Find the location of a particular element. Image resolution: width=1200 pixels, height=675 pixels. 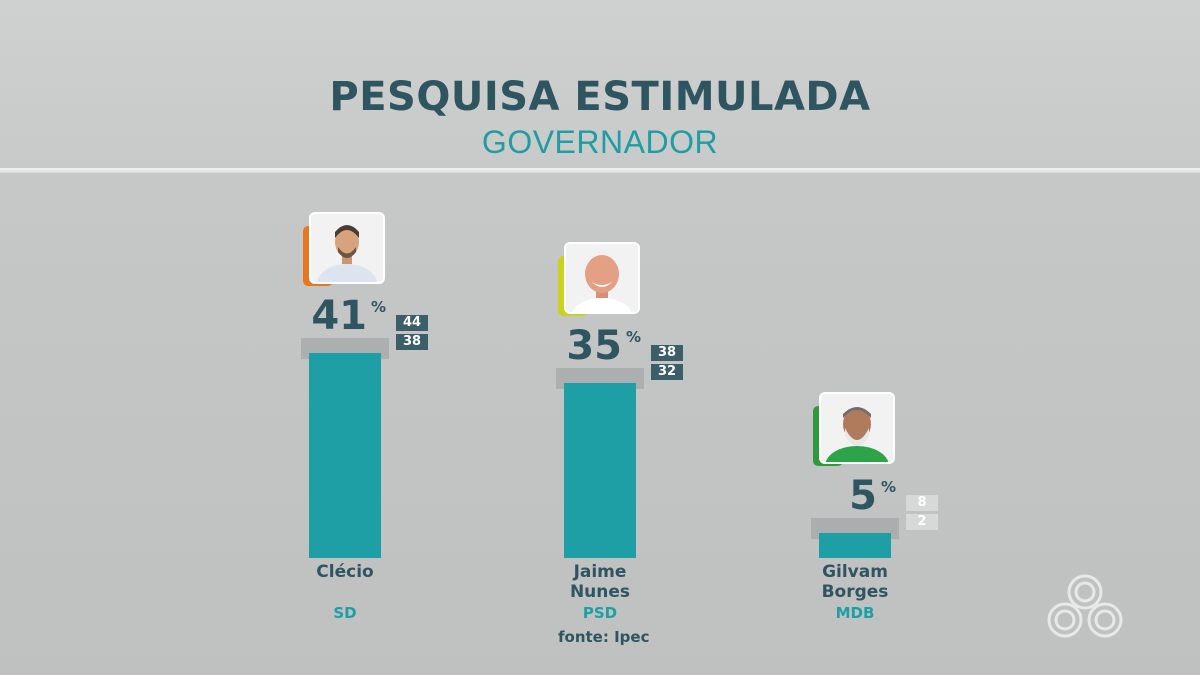

candidate-name-line2: Nunes is located at coordinates (600, 592).